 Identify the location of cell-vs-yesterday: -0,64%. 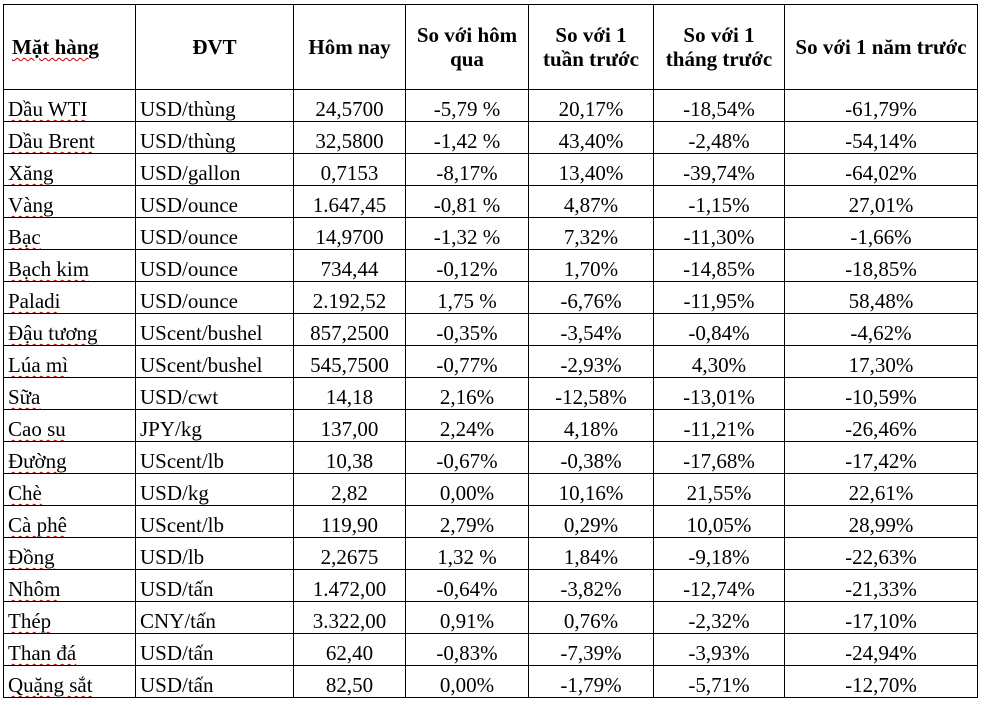
(467, 585).